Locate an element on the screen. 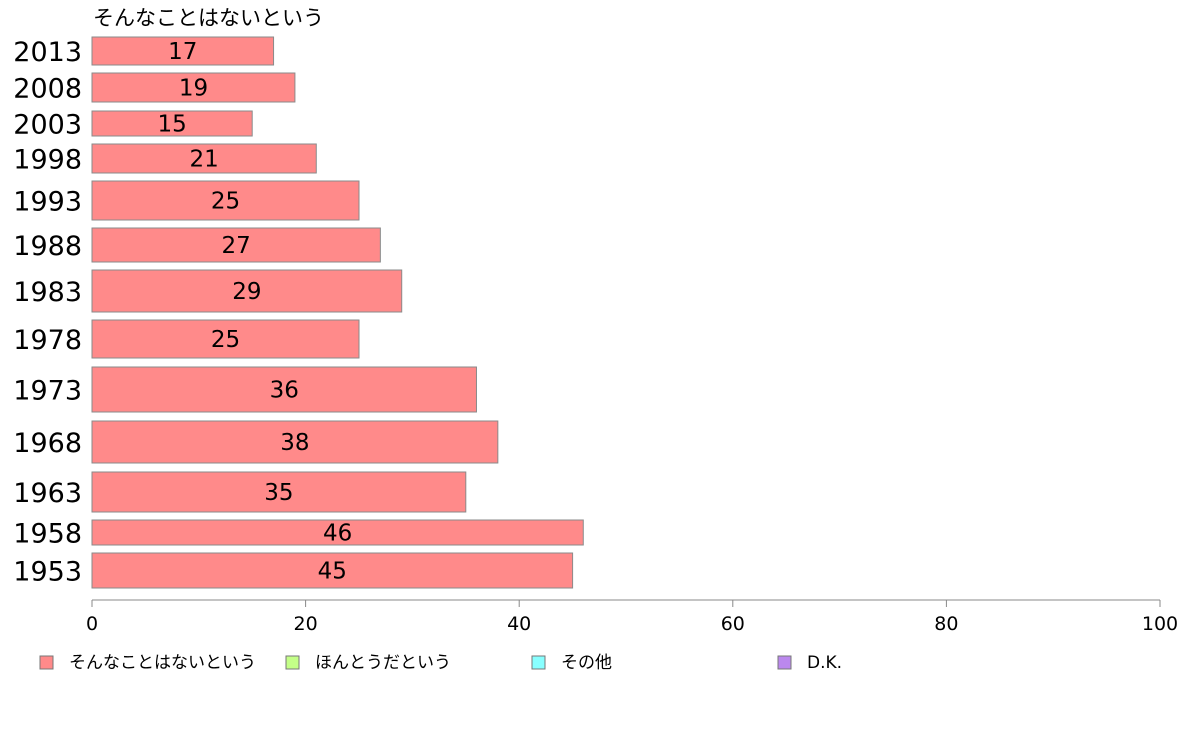 The height and width of the screenshot is (736, 1188). value-label-1963: 35 is located at coordinates (278, 493).